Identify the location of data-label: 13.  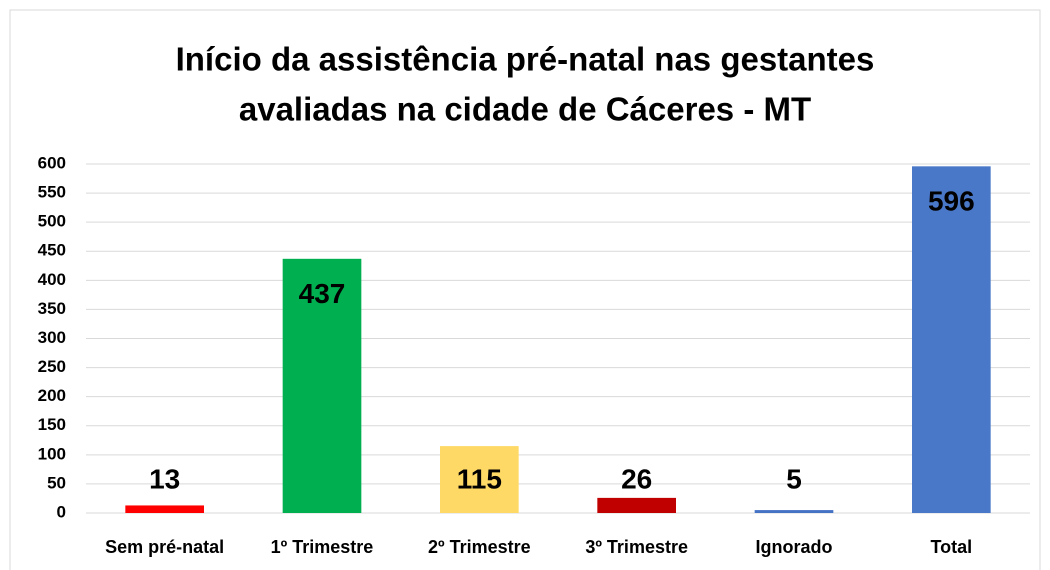
(164, 478).